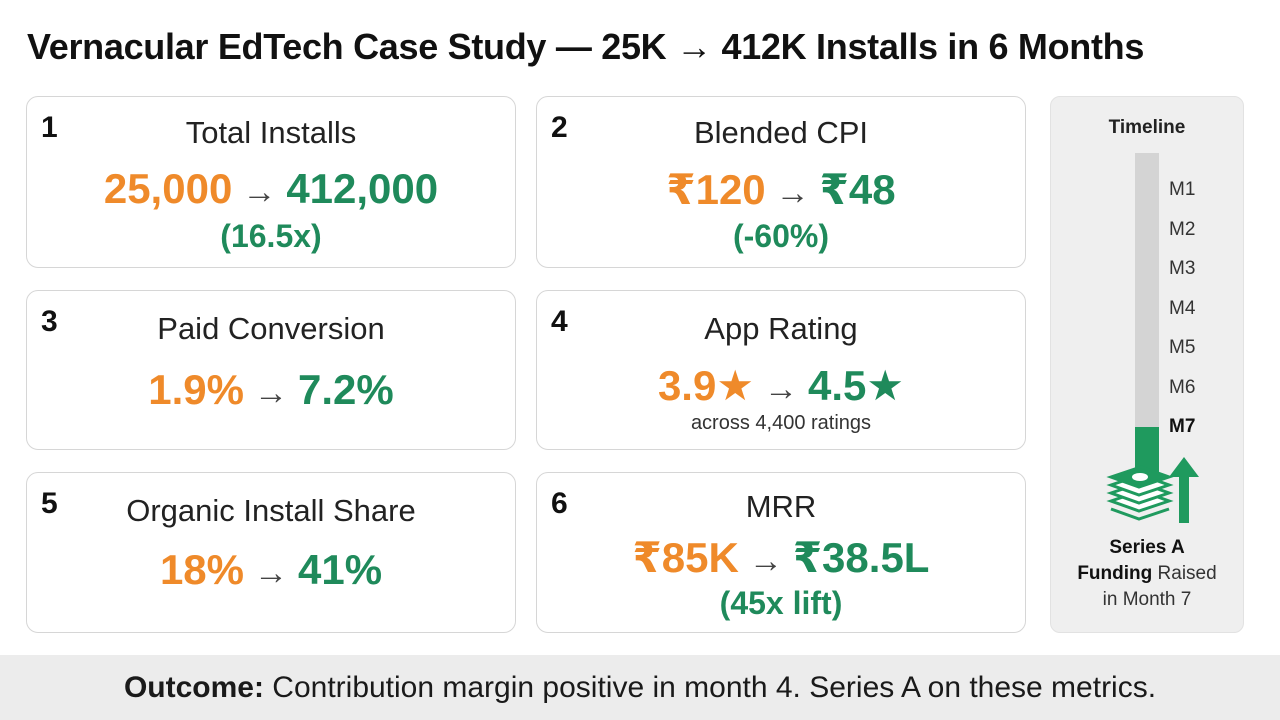  What do you see at coordinates (705, 385) in the screenshot?
I see `old-value: 3.9★` at bounding box center [705, 385].